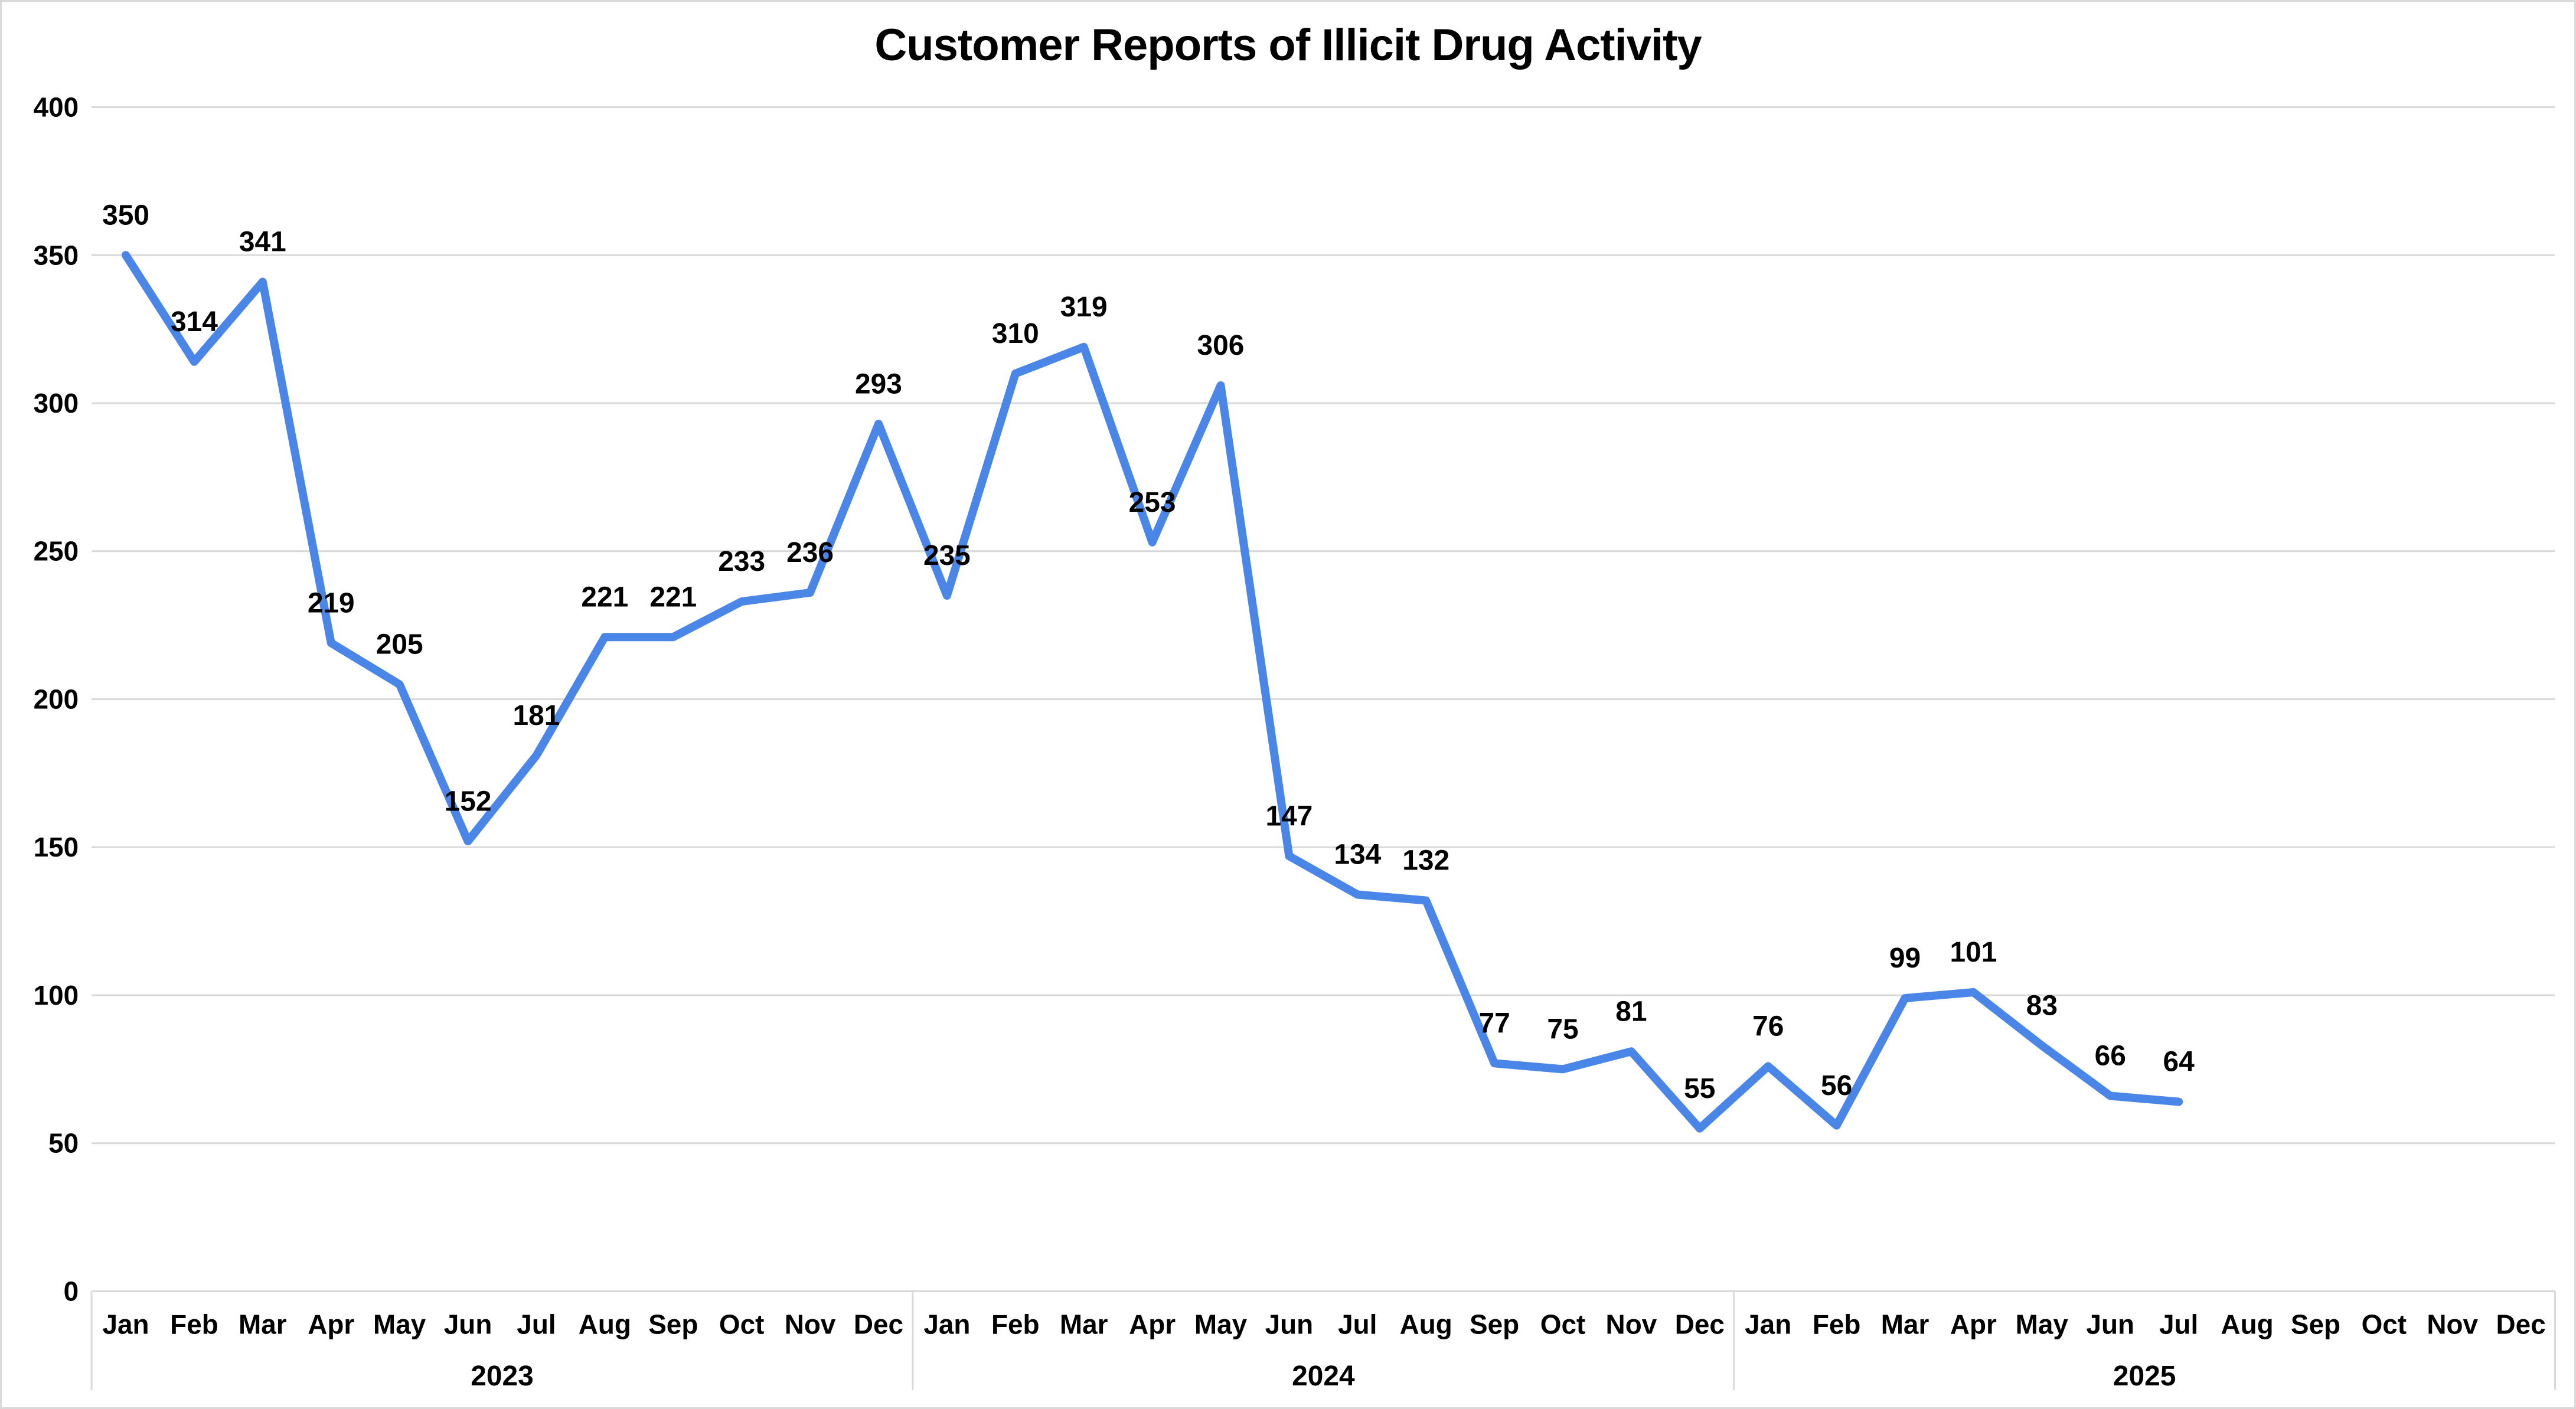  What do you see at coordinates (56, 403) in the screenshot?
I see `y-tick-label: 300` at bounding box center [56, 403].